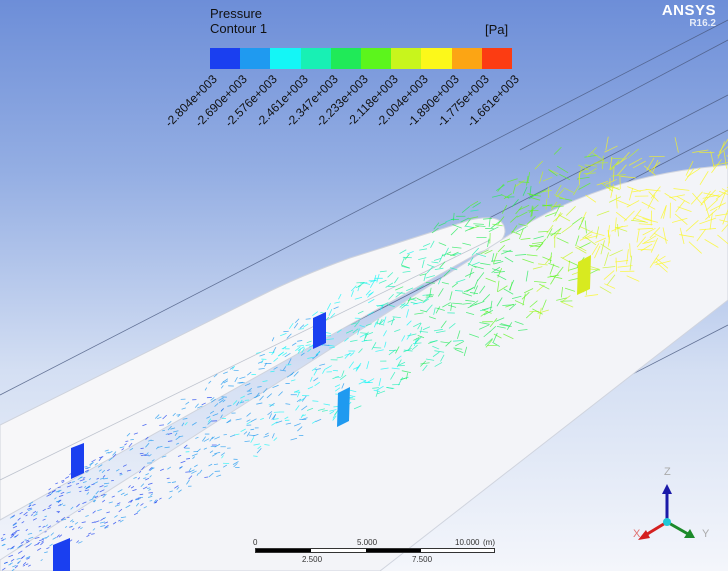  Describe the element at coordinates (467, 542) in the screenshot. I see `scale-label: 10.000` at that location.